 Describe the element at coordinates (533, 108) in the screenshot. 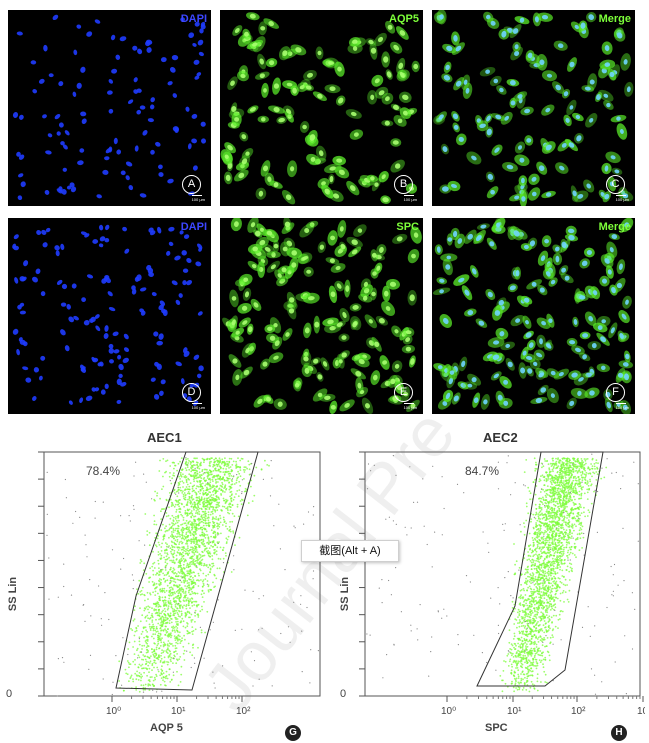

I see `panel-c-image` at that location.